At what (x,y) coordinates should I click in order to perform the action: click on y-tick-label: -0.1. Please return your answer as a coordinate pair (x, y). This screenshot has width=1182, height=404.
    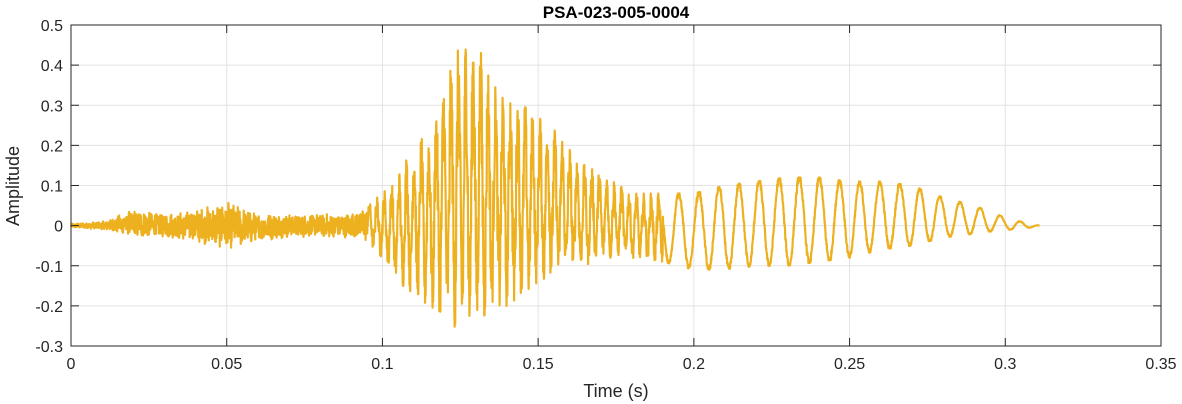
    Looking at the image, I should click on (49, 267).